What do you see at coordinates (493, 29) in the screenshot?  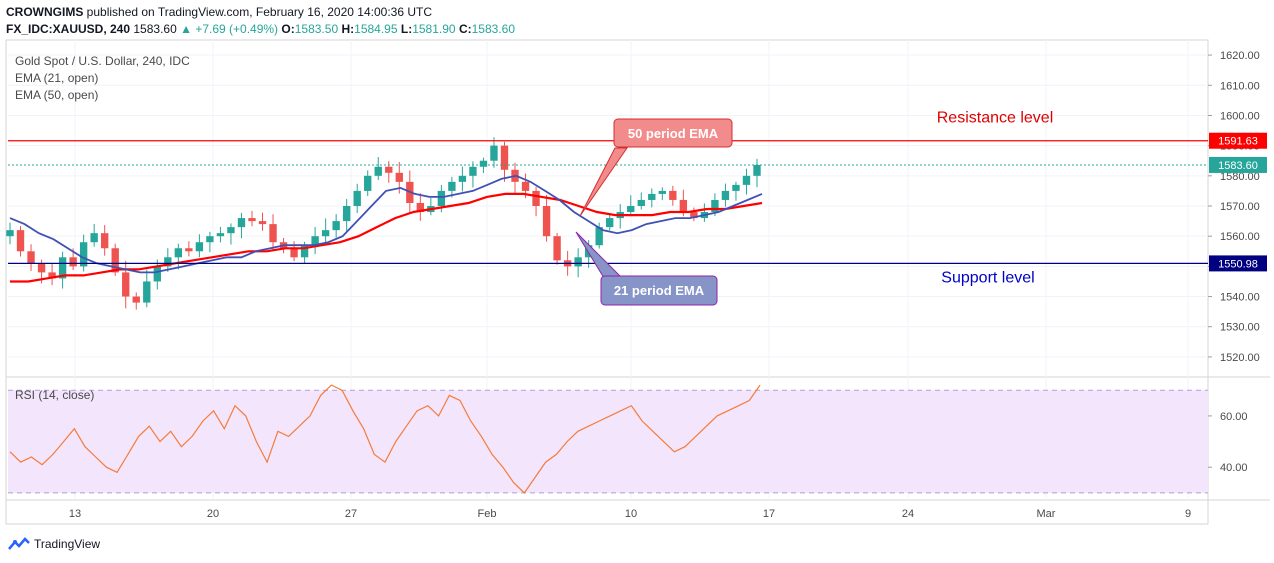 I see `close-value: 1583.60` at bounding box center [493, 29].